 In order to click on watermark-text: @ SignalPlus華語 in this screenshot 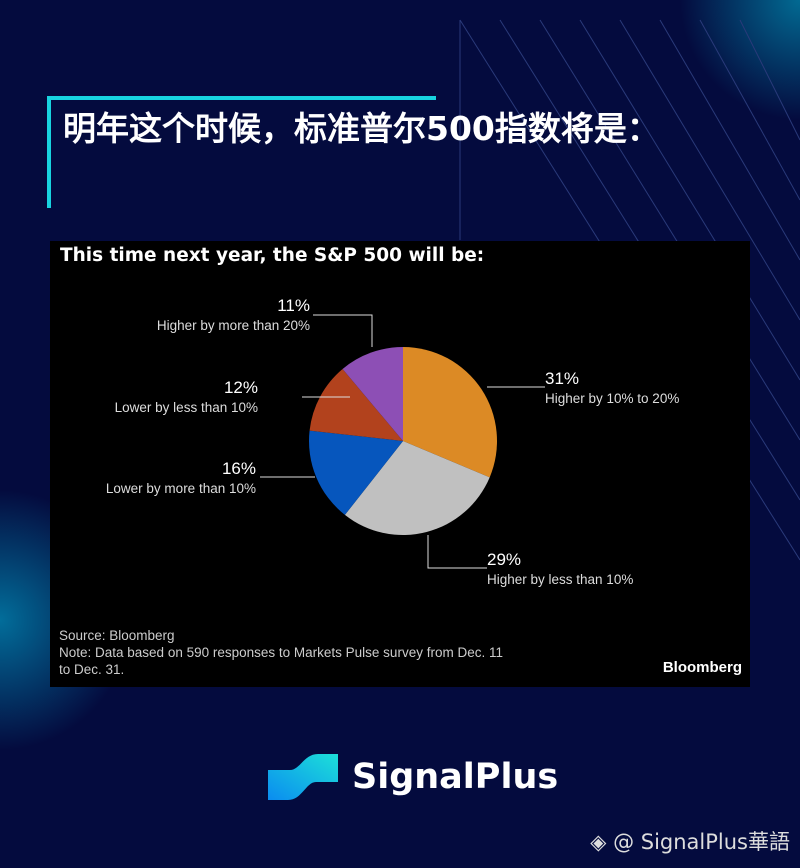, I will do `click(701, 842)`.